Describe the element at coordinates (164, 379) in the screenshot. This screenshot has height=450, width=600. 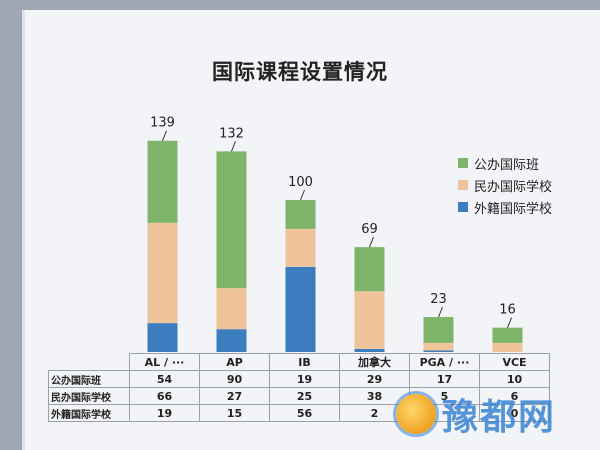
I see `table-cell: 54` at that location.